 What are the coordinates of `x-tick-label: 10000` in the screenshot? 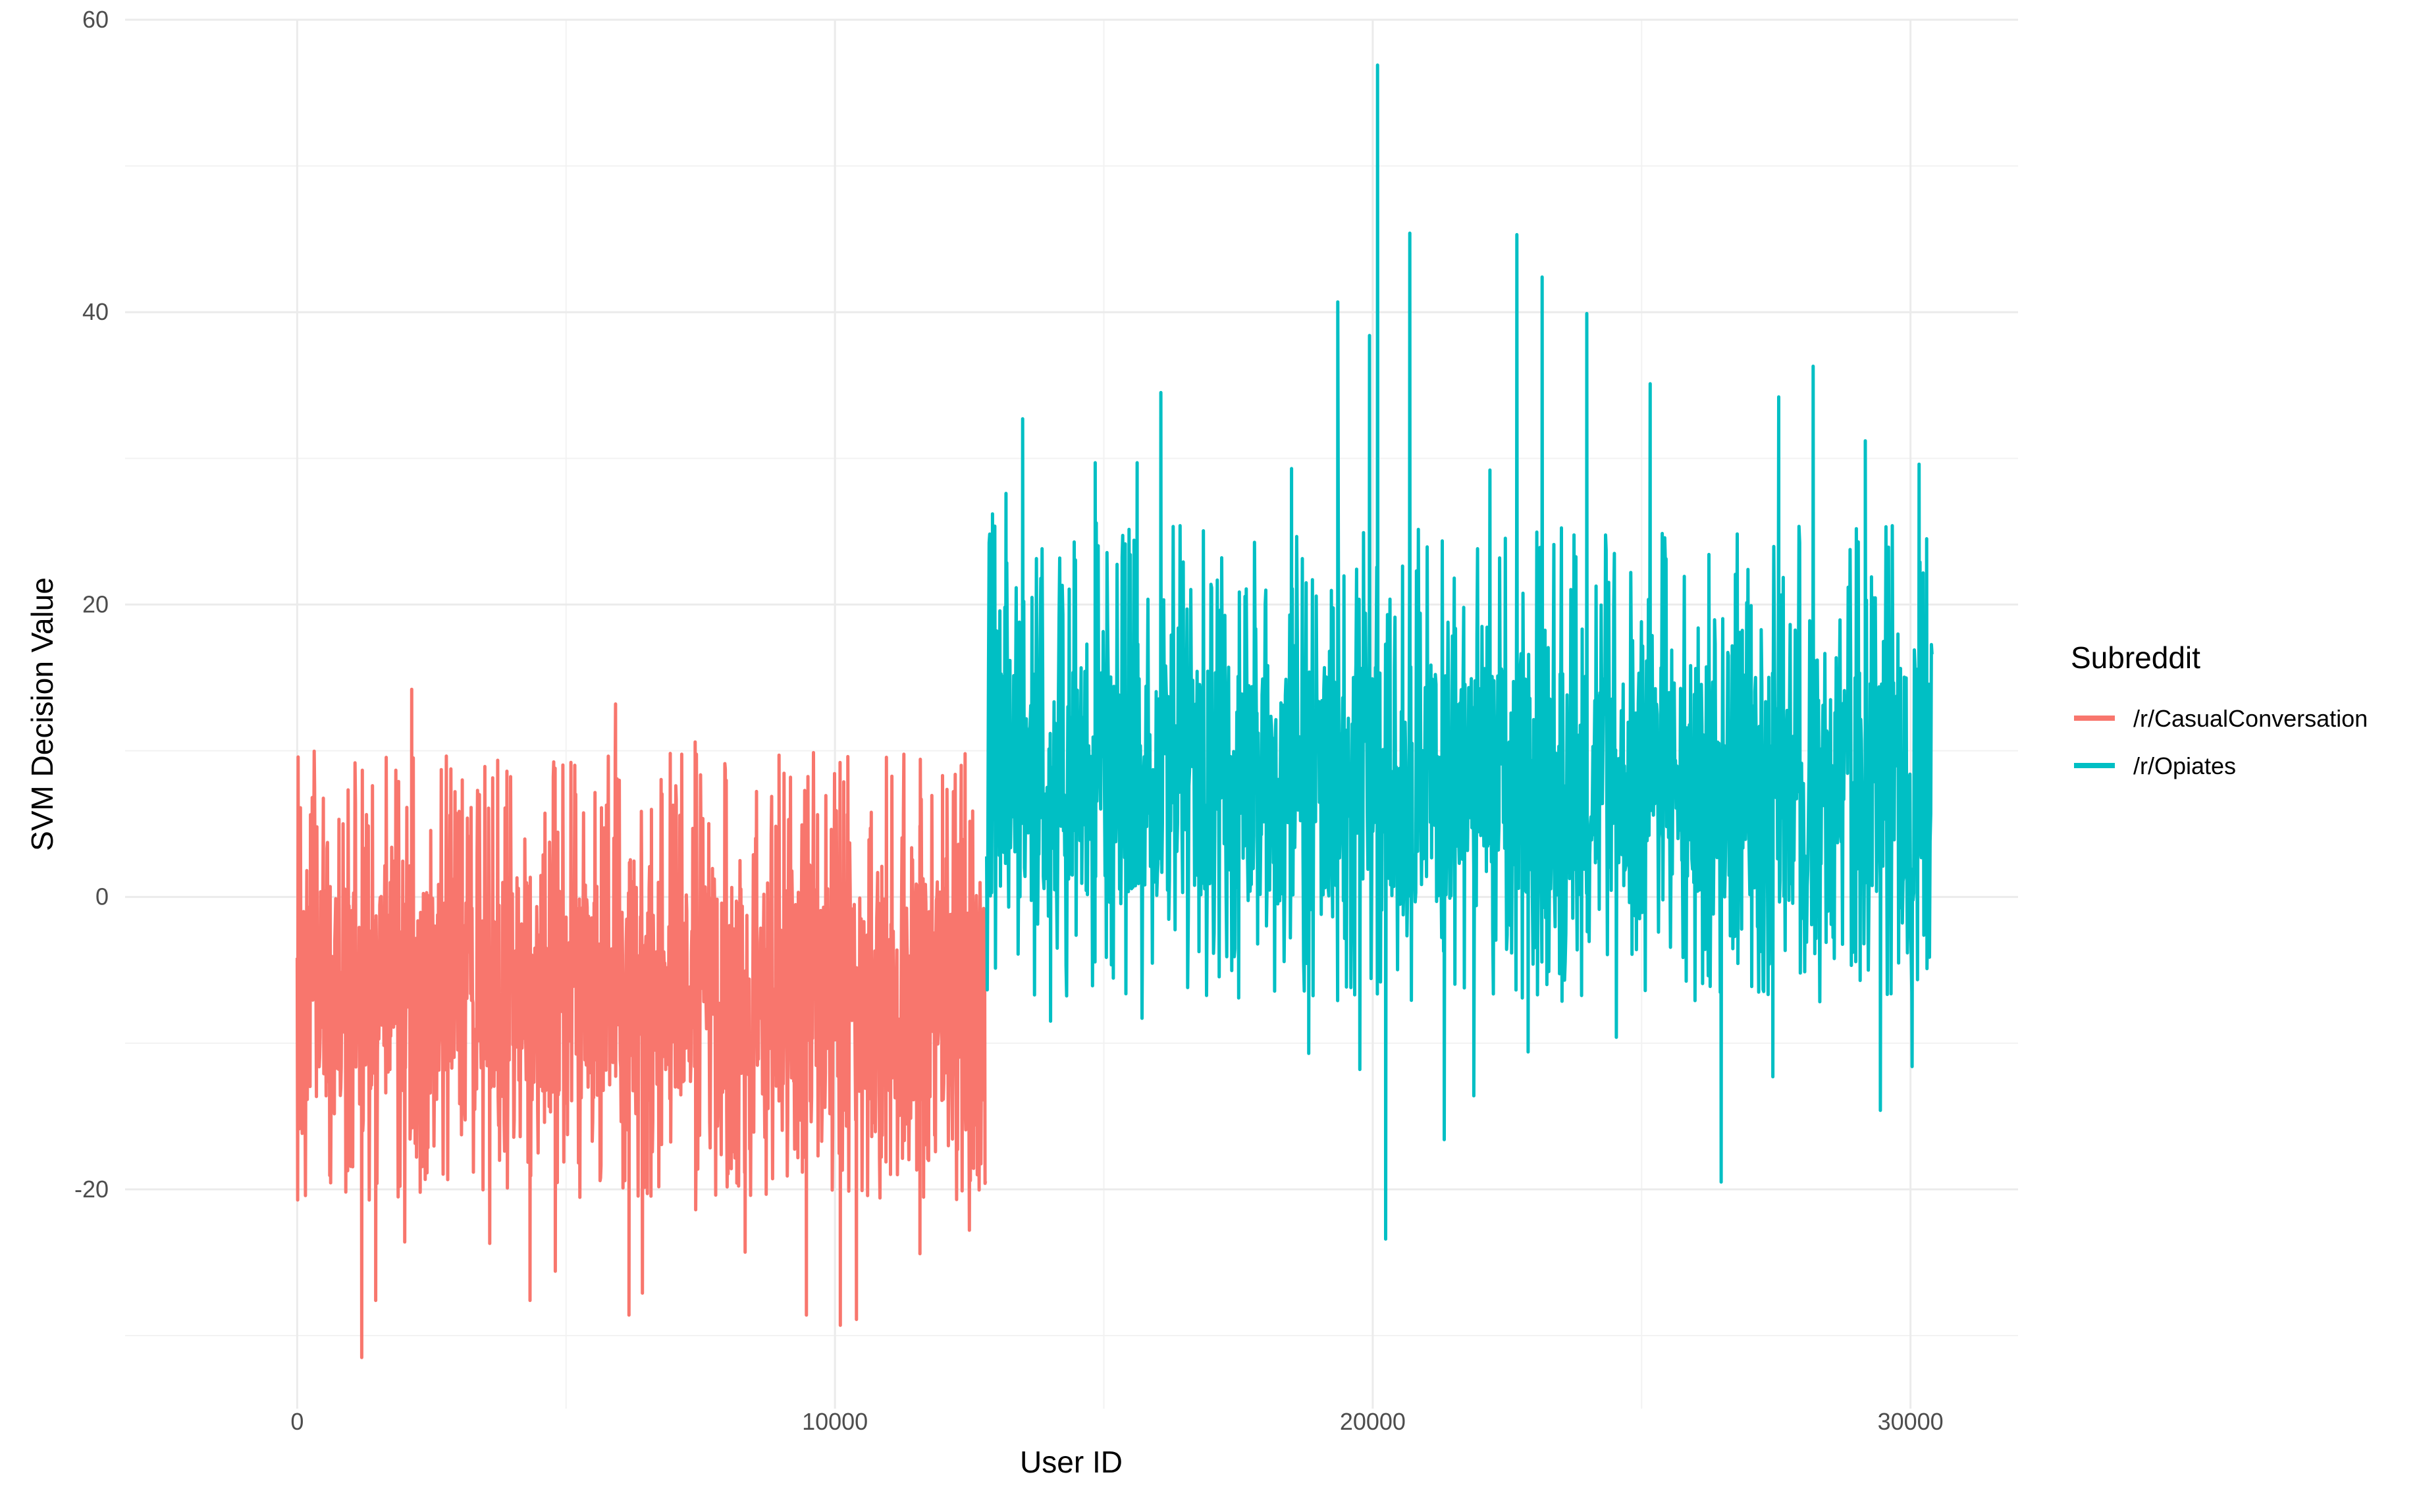 It's located at (835, 1421).